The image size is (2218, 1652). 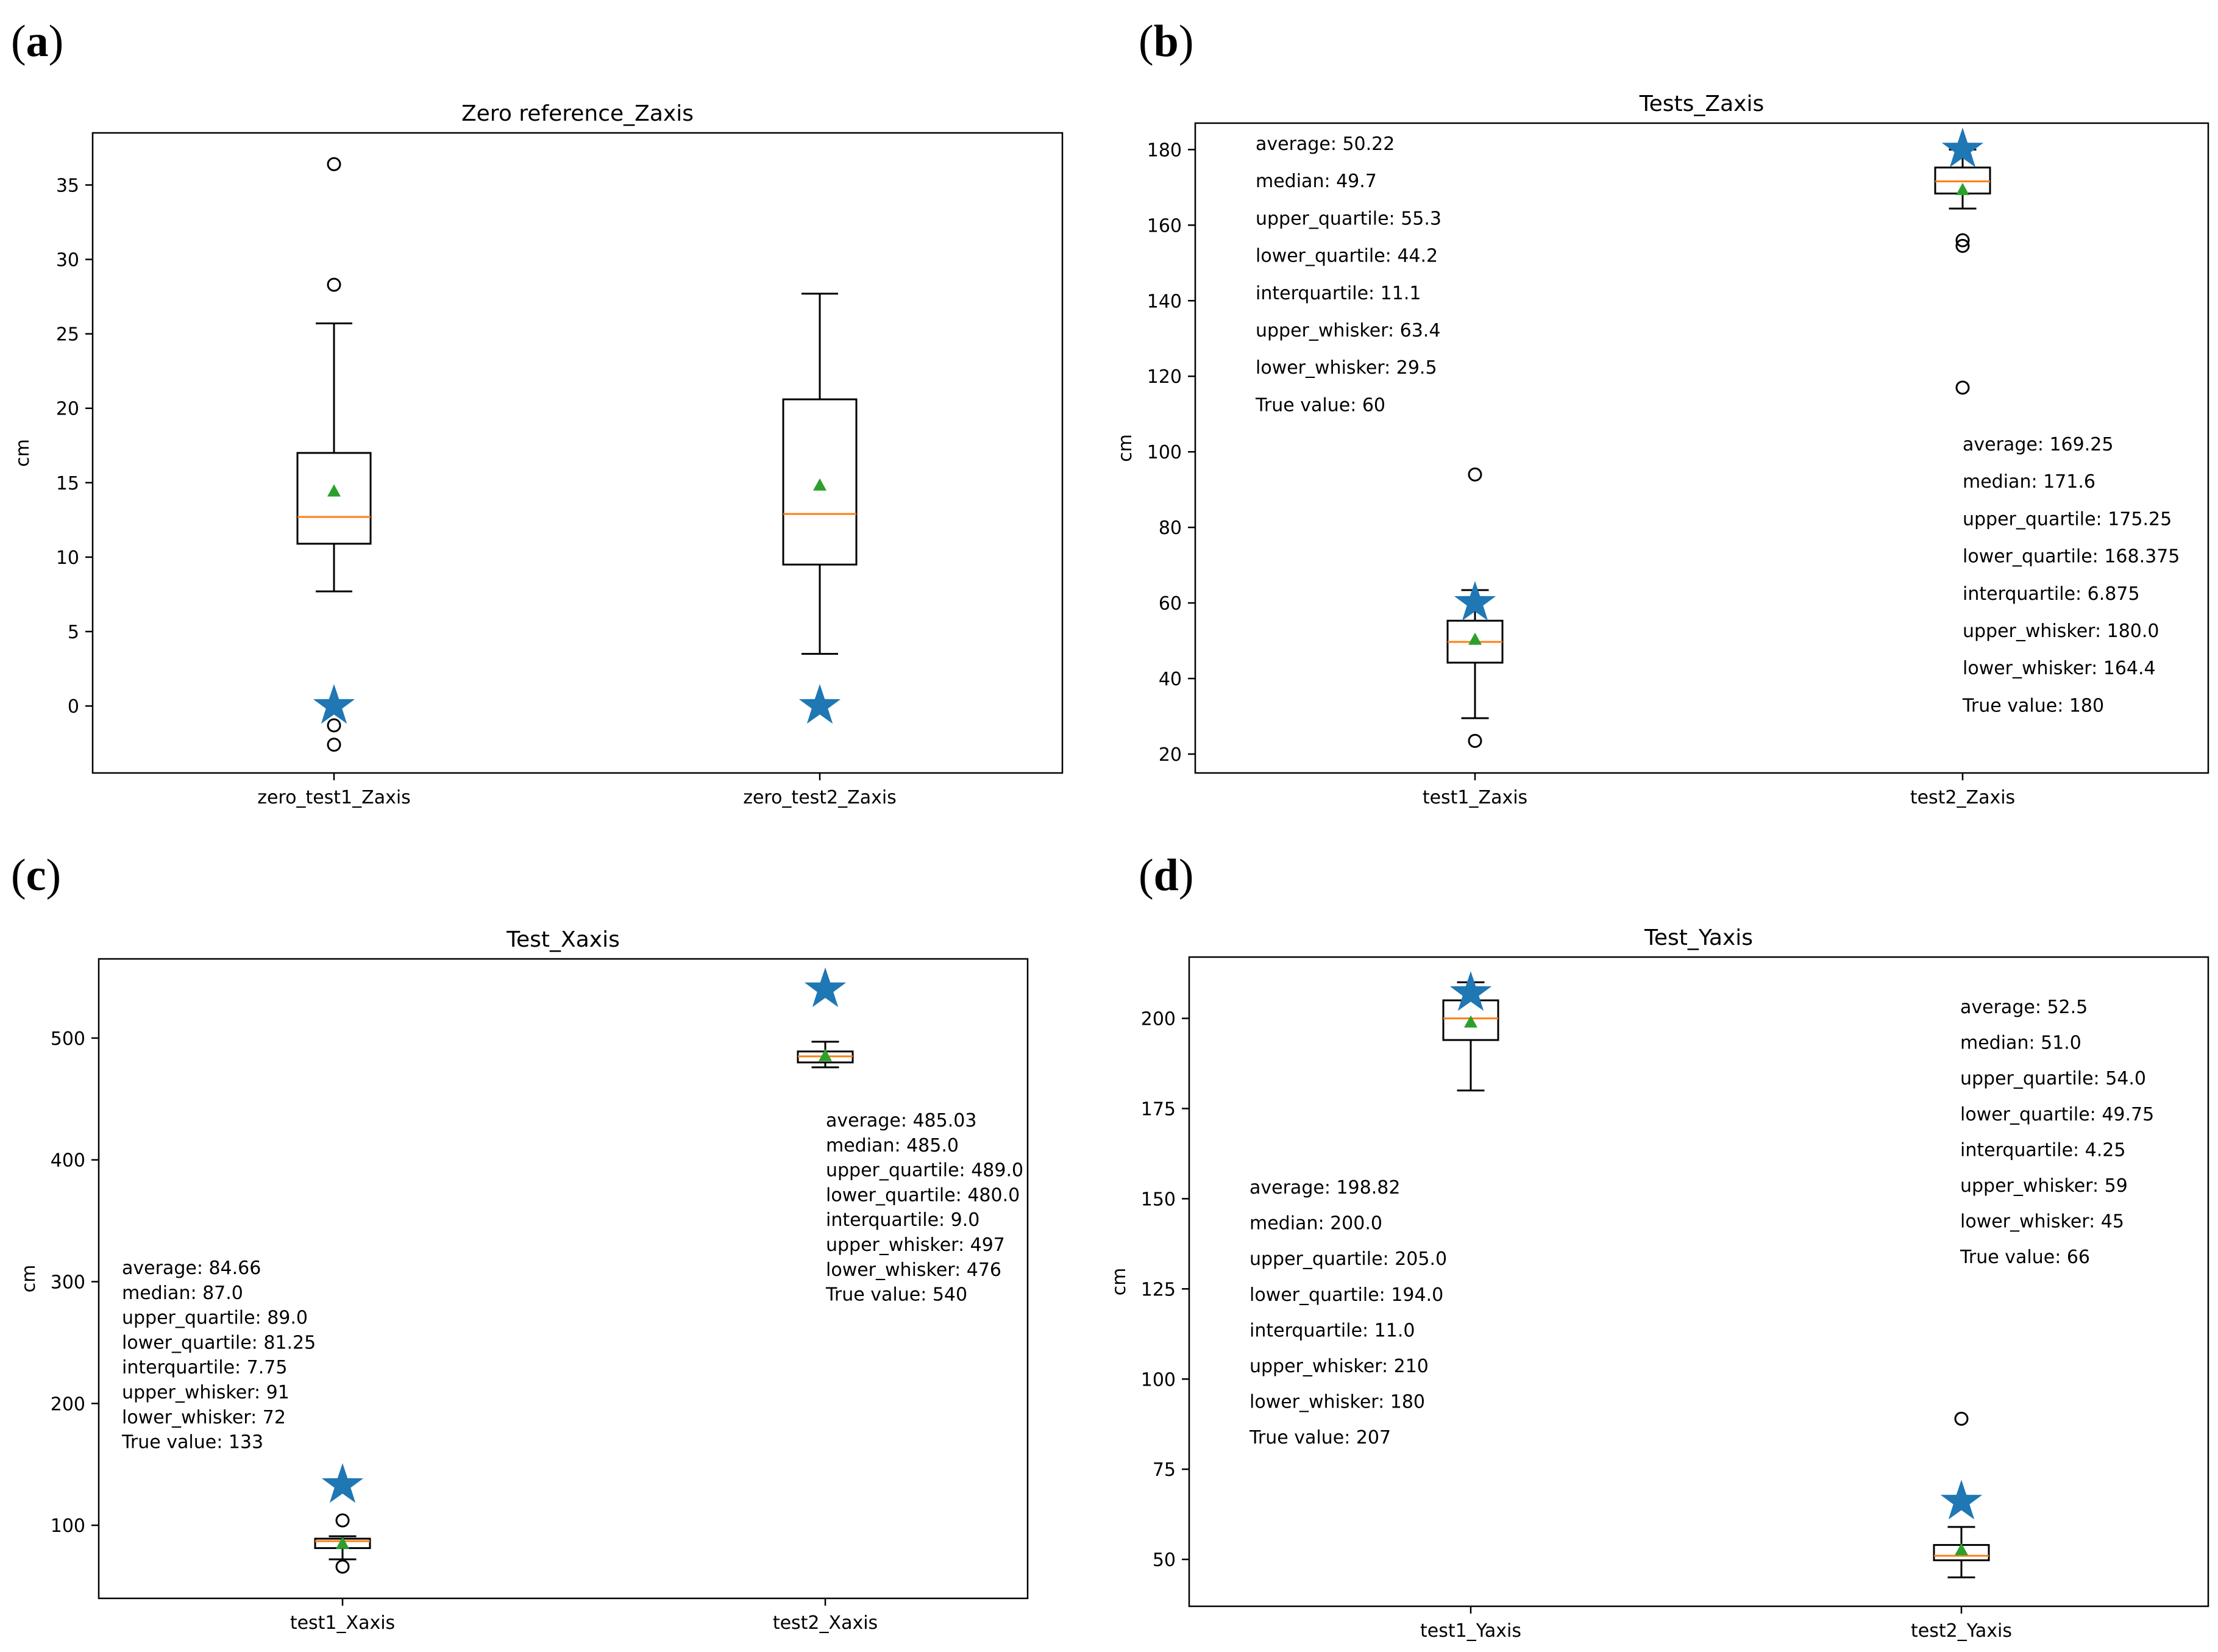 I want to click on stat-annotation: upper_whisker: 210, so click(x=1339, y=1366).